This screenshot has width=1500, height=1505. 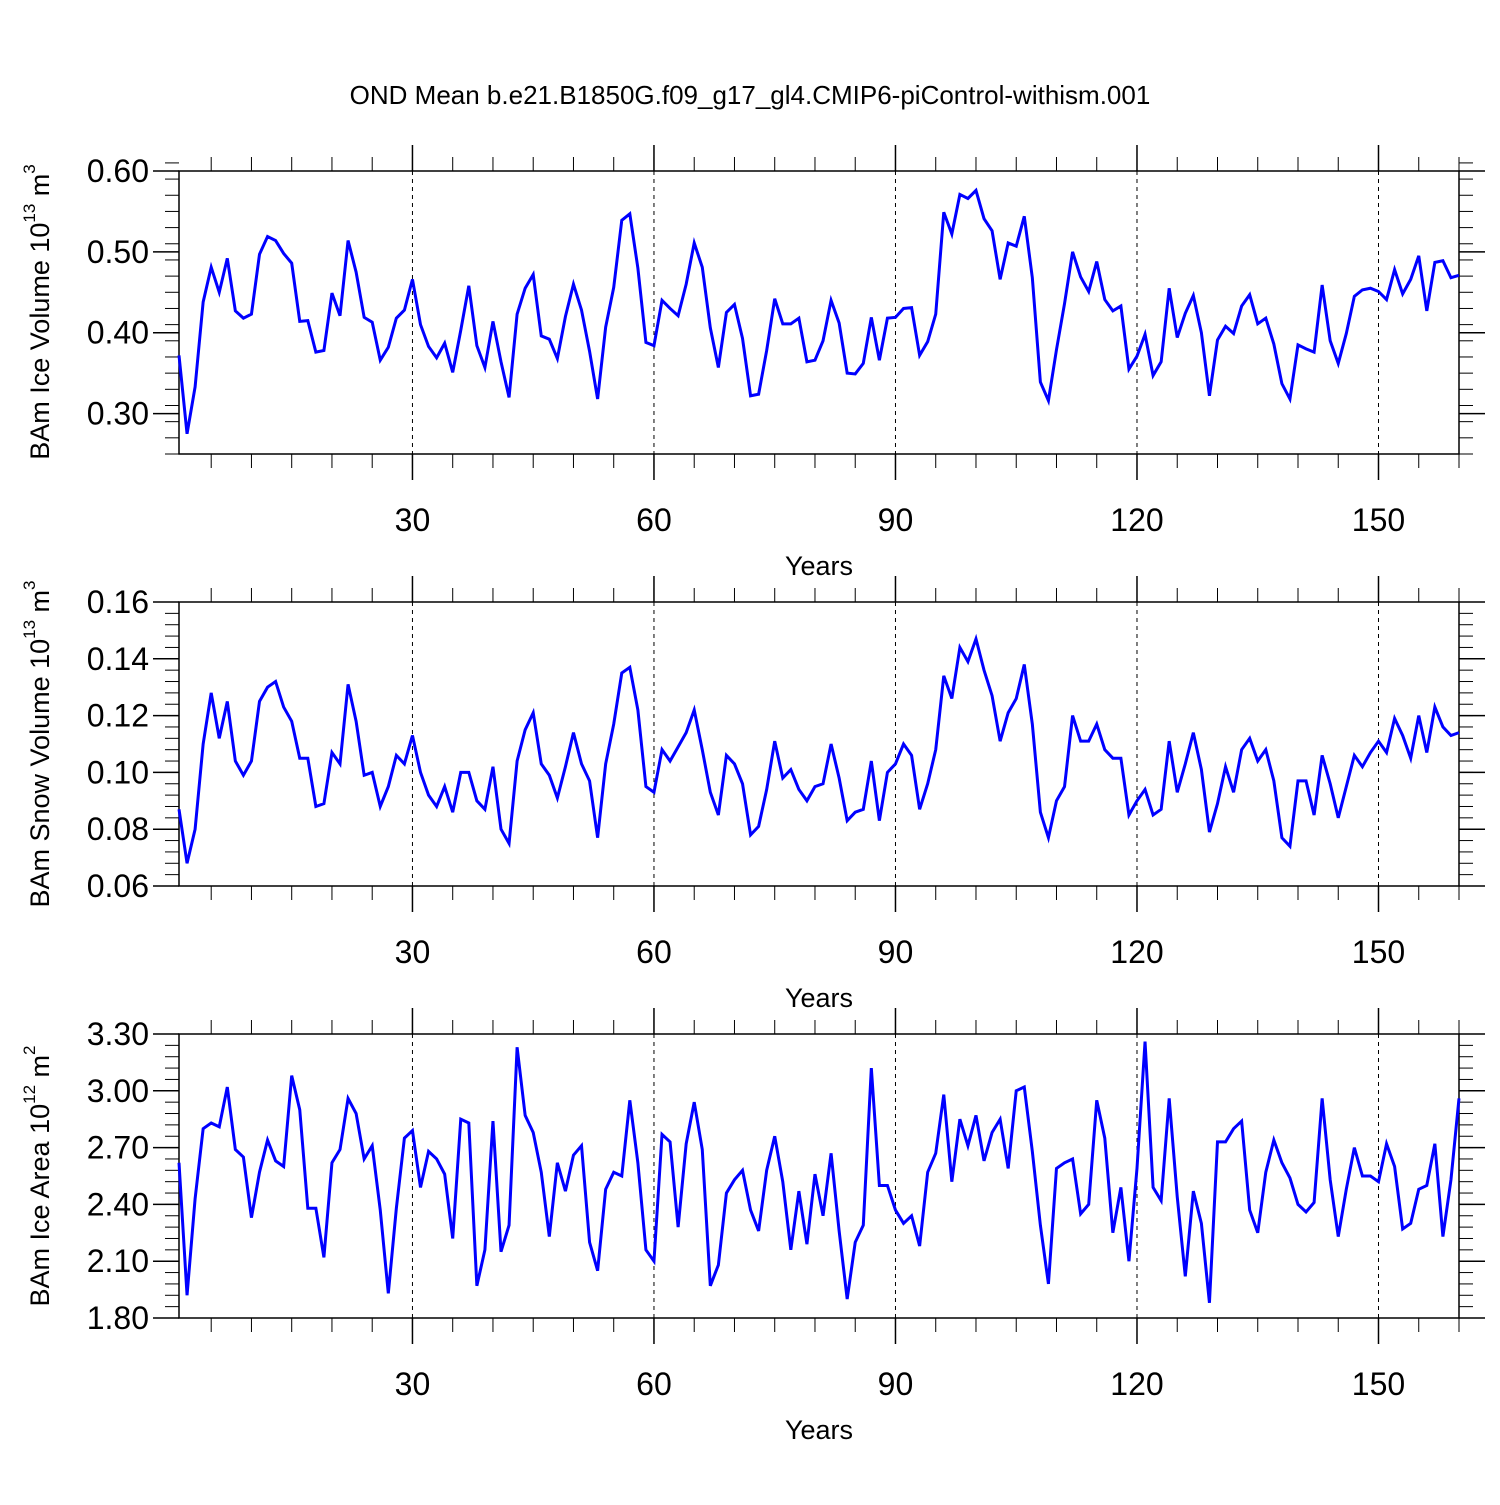 What do you see at coordinates (118, 1034) in the screenshot?
I see `y-tick-label: 3.30` at bounding box center [118, 1034].